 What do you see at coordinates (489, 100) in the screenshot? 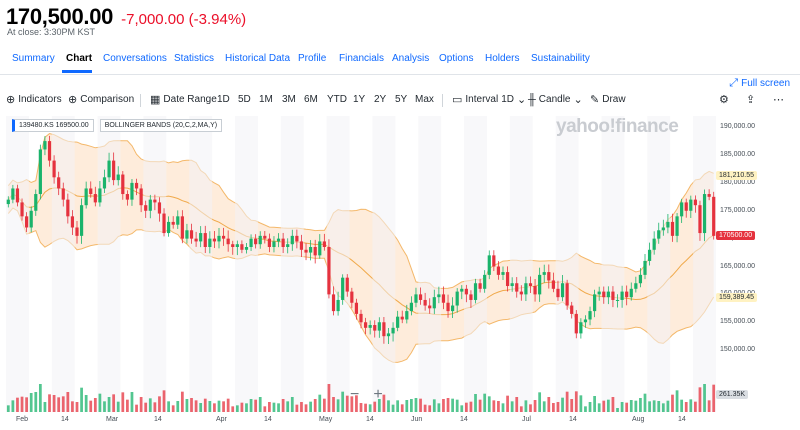
I see `interval-dropdown: ▭ Interval 1D ⌄` at bounding box center [489, 100].